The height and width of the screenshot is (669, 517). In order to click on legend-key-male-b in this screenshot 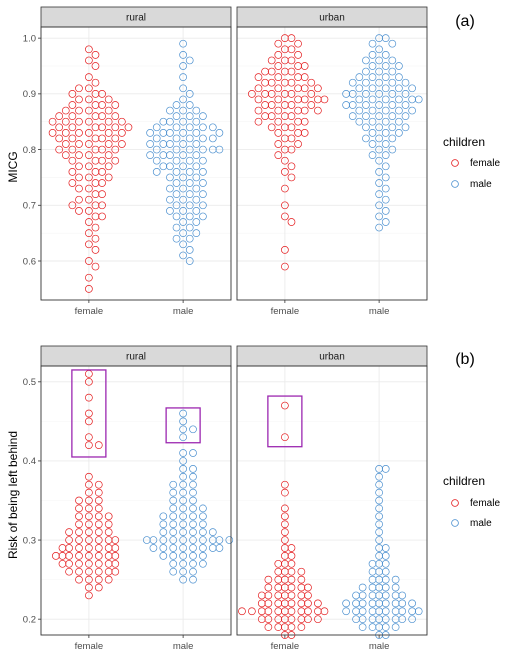, I will do `click(455, 523)`.